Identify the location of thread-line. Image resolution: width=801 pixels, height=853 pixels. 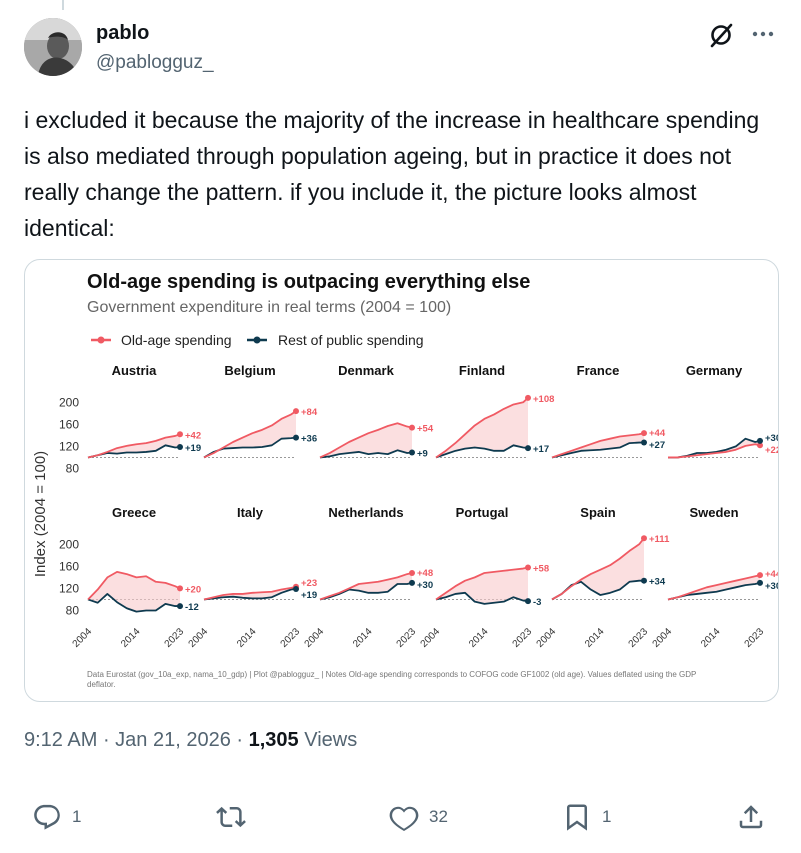
(63, 5).